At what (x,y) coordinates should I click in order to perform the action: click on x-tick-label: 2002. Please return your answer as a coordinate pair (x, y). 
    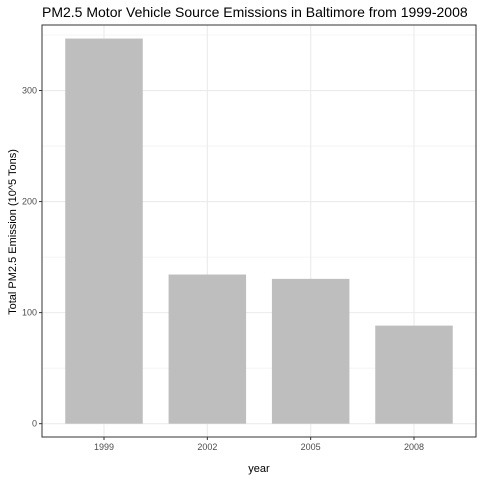
    Looking at the image, I should click on (207, 447).